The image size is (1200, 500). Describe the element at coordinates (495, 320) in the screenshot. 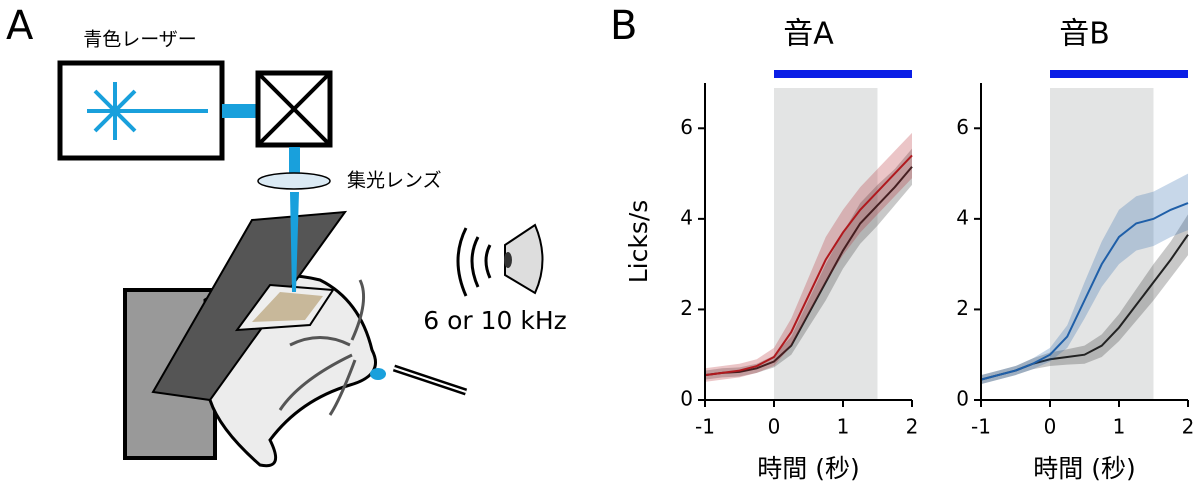

I see `sound-label: 6 or 10 kHz` at that location.